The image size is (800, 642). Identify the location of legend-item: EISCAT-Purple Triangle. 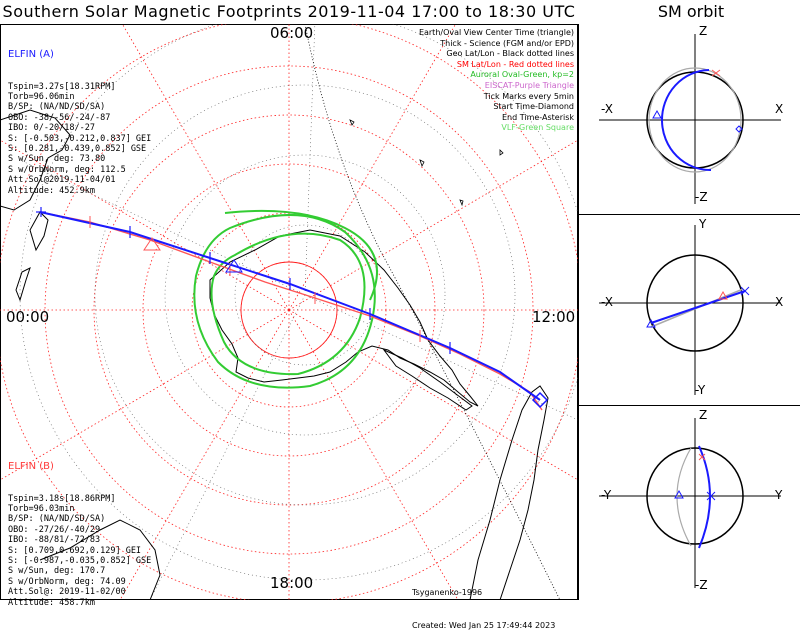
(529, 85).